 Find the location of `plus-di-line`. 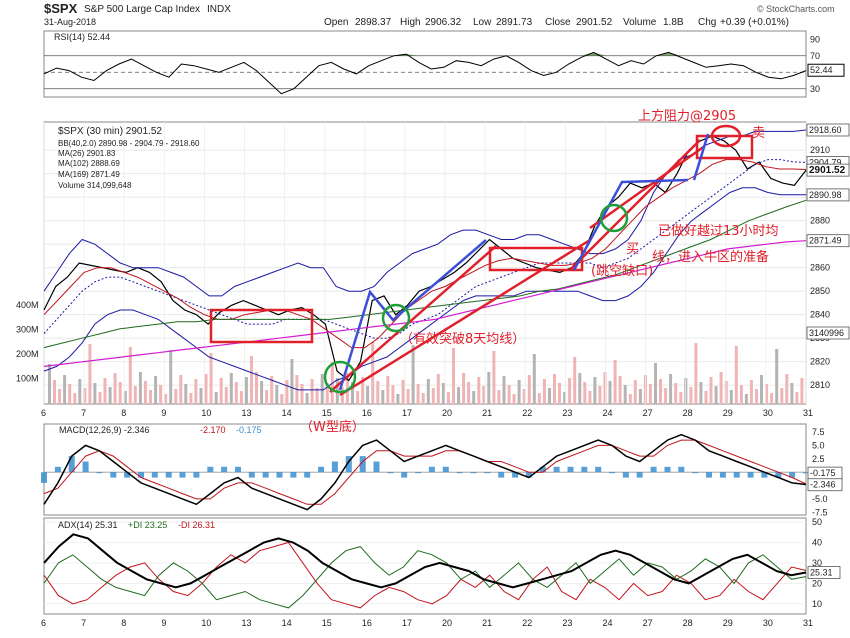

plus-di-line is located at coordinates (425, 577).